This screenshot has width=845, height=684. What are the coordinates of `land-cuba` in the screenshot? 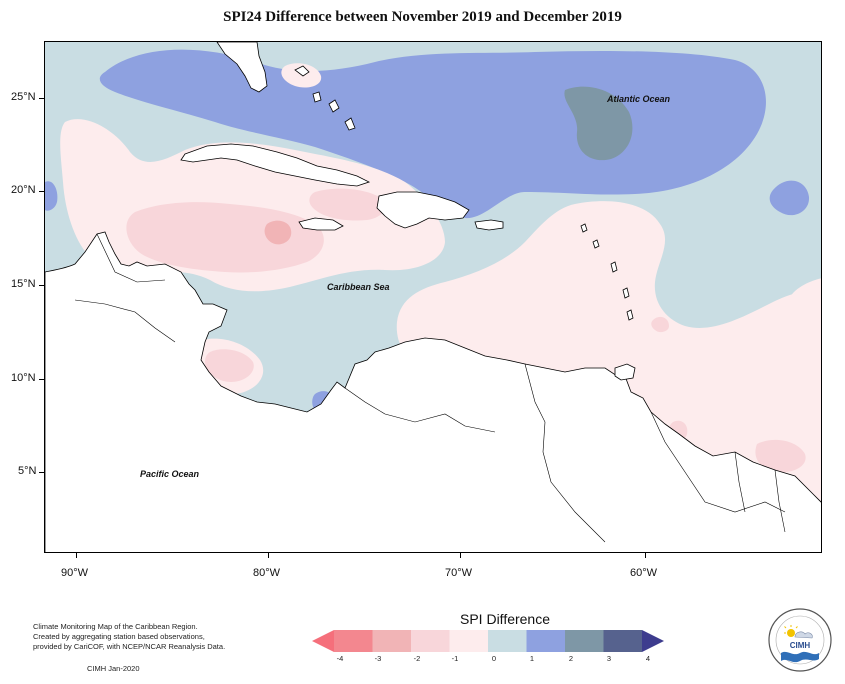 It's located at (275, 165).